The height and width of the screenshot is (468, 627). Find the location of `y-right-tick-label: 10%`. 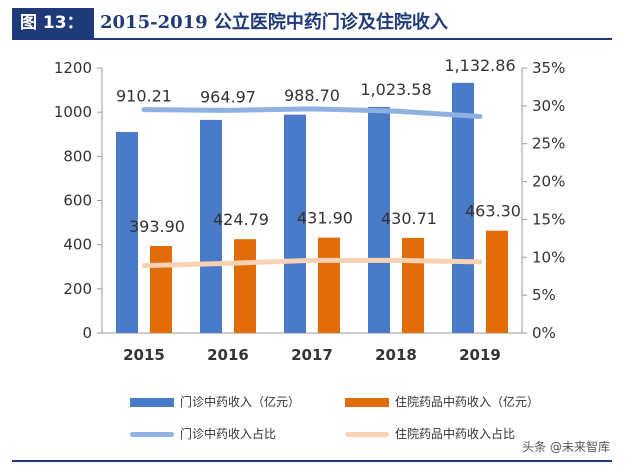

y-right-tick-label: 10% is located at coordinates (548, 257).